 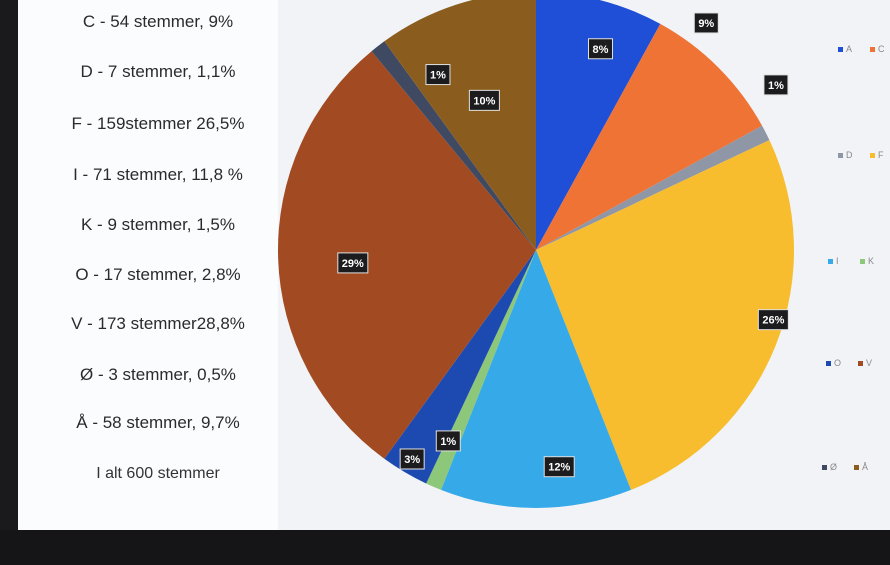 I want to click on vote-total: I alt 600 stemmer, so click(x=158, y=473).